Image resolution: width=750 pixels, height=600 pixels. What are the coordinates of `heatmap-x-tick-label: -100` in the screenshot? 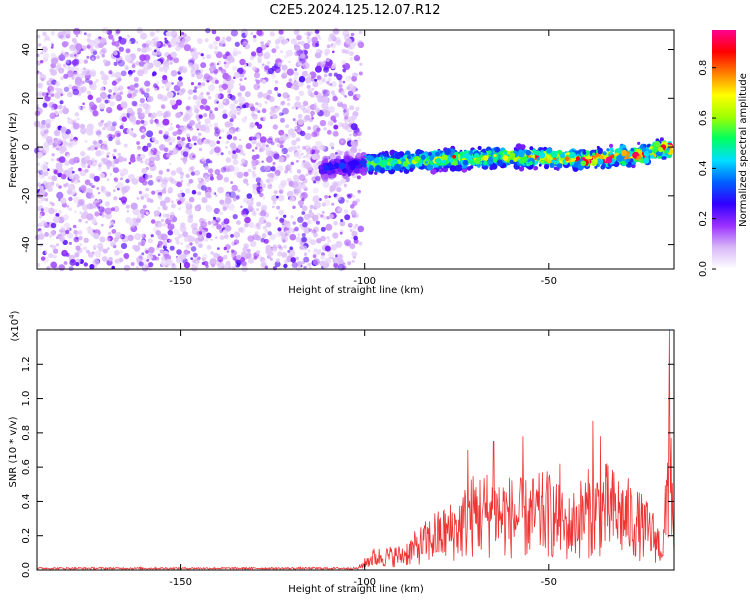 It's located at (364, 281).